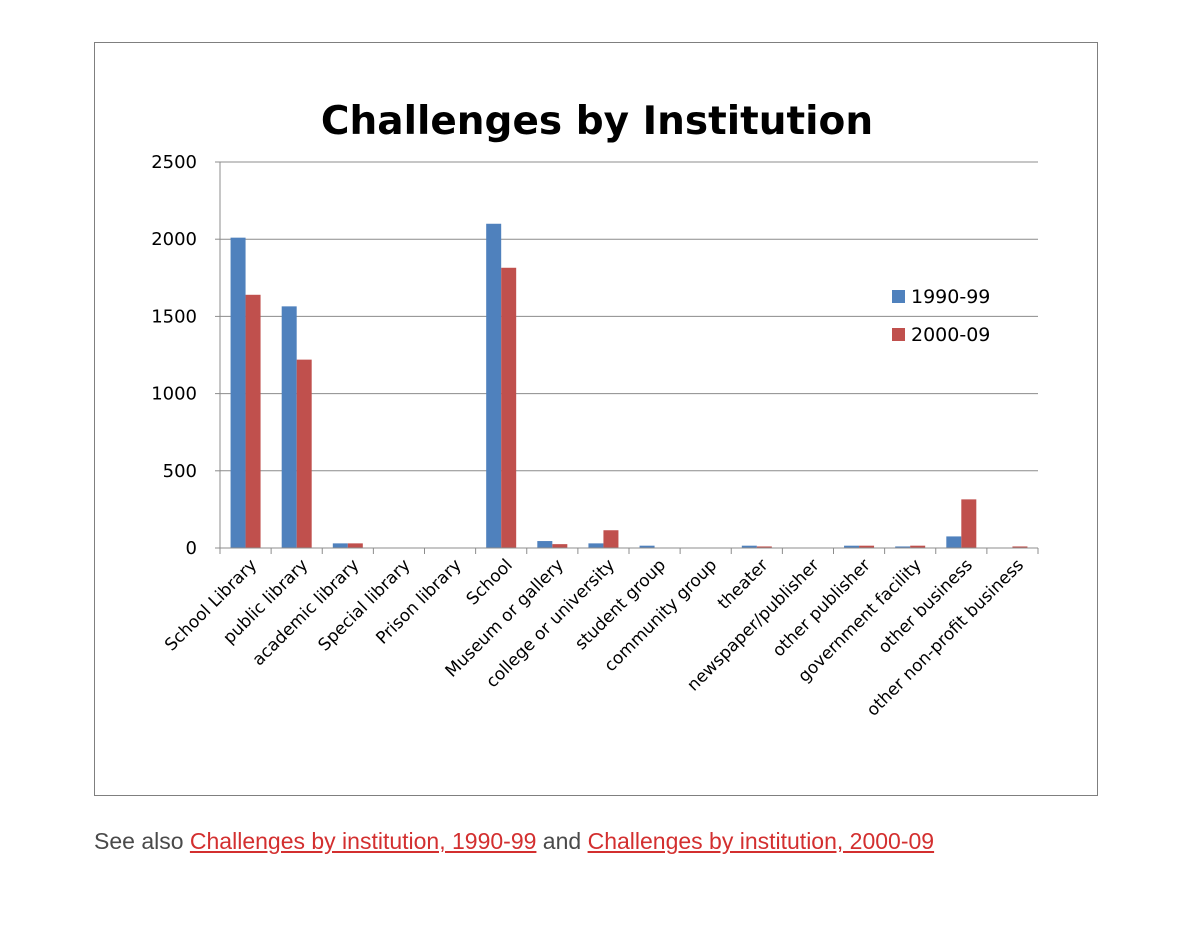 The height and width of the screenshot is (942, 1200). Describe the element at coordinates (180, 471) in the screenshot. I see `y-tick-label-500: 500` at that location.